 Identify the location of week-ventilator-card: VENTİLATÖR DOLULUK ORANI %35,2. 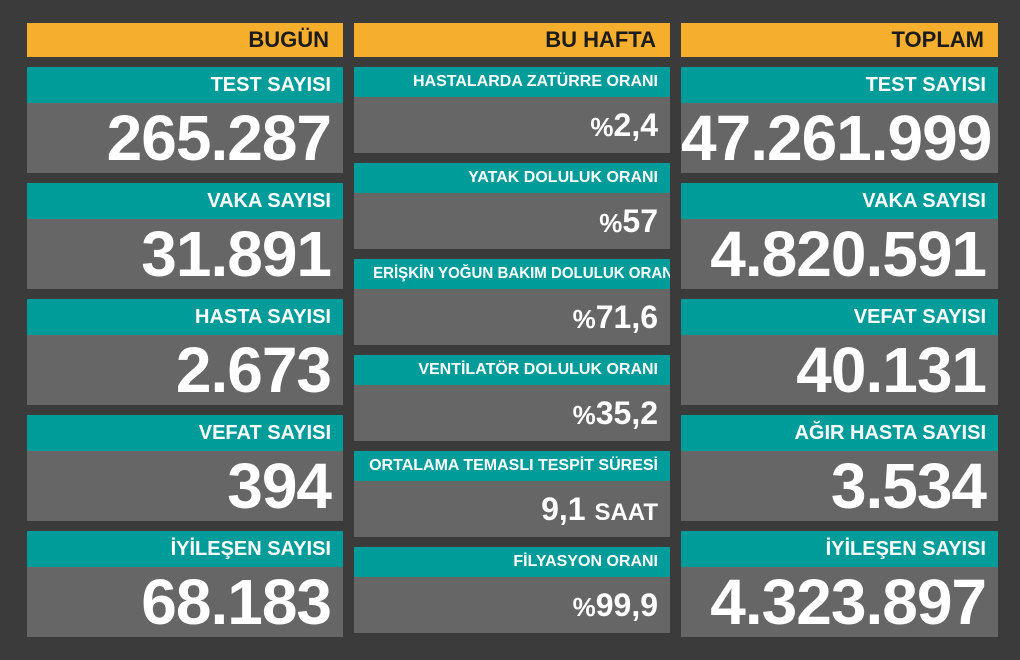
(512, 398).